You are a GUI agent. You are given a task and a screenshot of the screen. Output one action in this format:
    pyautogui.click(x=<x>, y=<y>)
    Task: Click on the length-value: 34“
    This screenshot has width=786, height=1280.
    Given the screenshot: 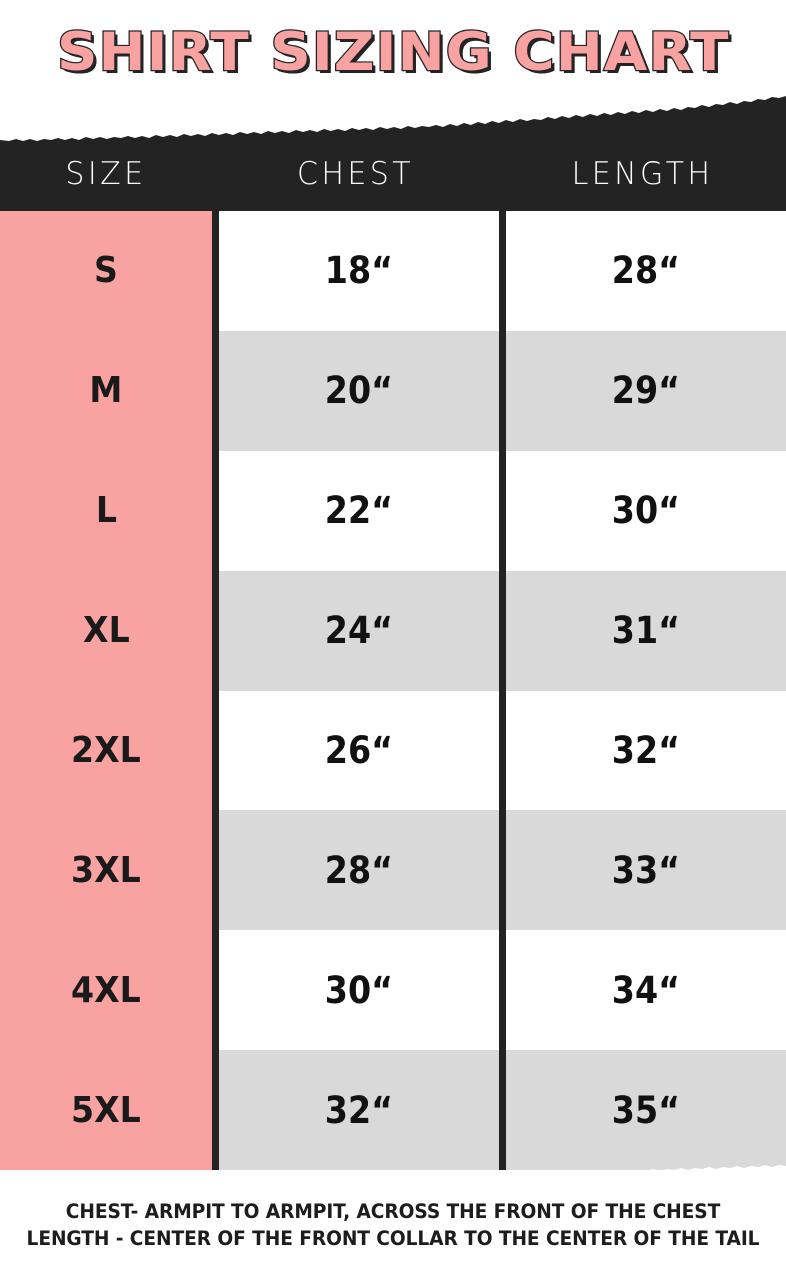 What is the action you would take?
    pyautogui.click(x=646, y=990)
    